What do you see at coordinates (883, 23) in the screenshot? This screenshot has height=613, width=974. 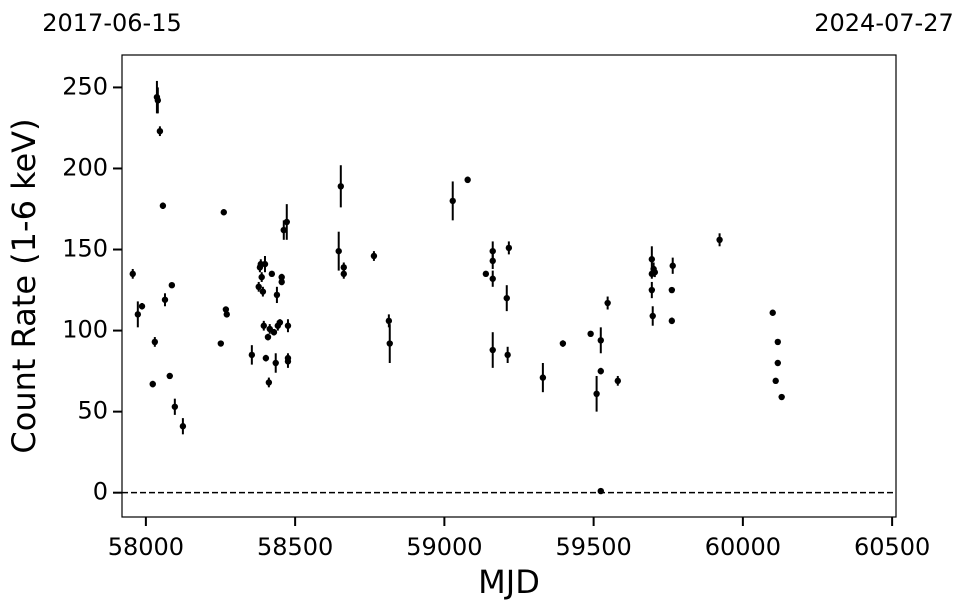 I see `end-date-label: 2024-07-27` at bounding box center [883, 23].